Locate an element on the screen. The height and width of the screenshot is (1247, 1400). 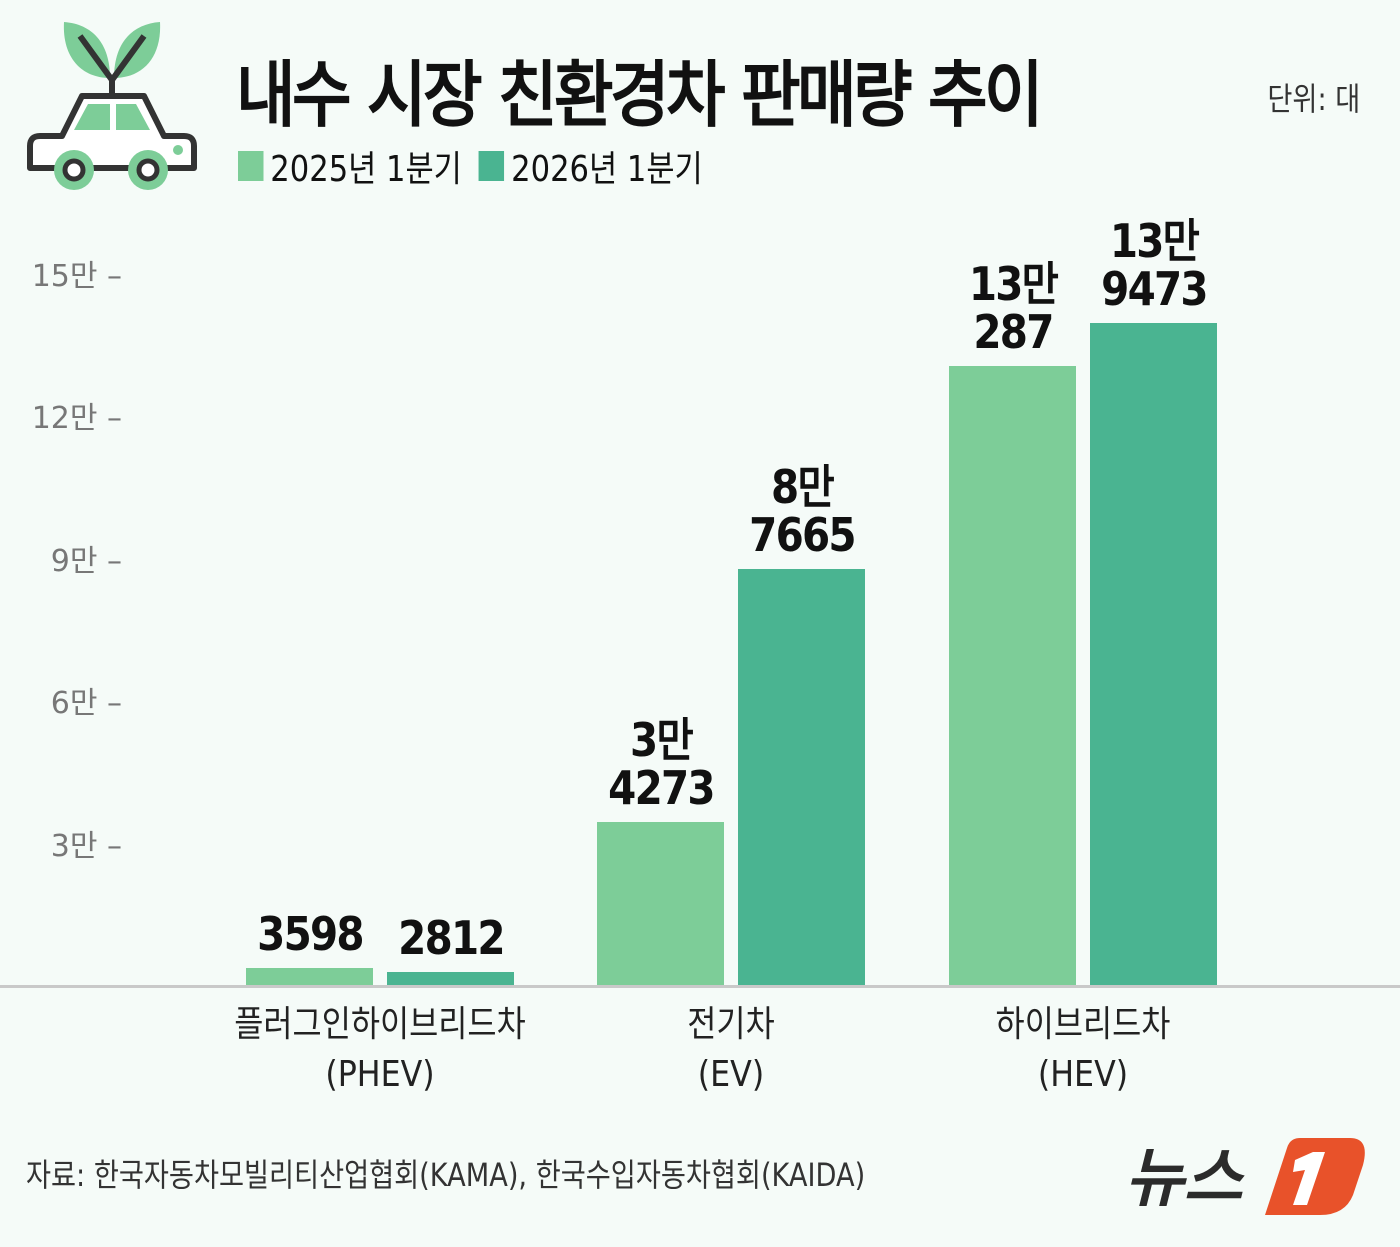
legend-label: 2026년 1분기 is located at coordinates (607, 169).